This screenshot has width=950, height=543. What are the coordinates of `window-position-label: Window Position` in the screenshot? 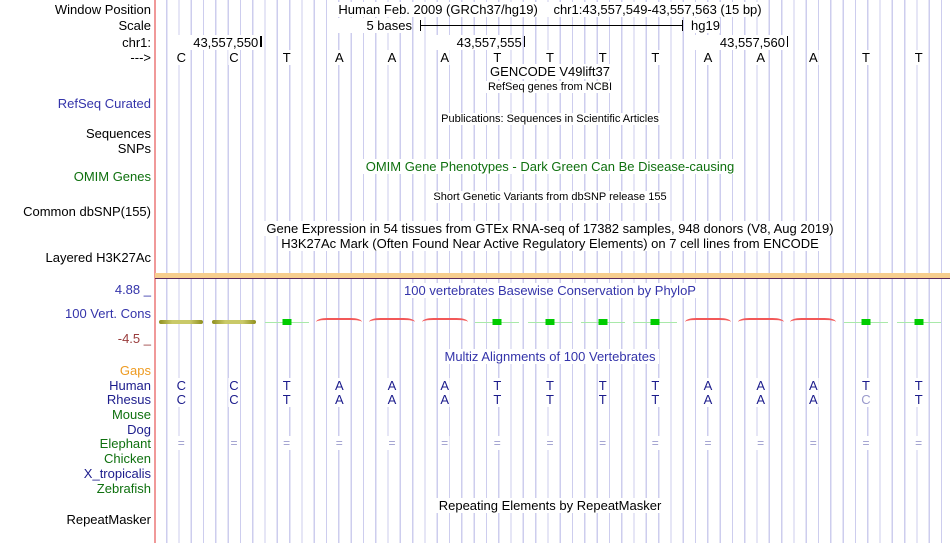 It's located at (102, 9).